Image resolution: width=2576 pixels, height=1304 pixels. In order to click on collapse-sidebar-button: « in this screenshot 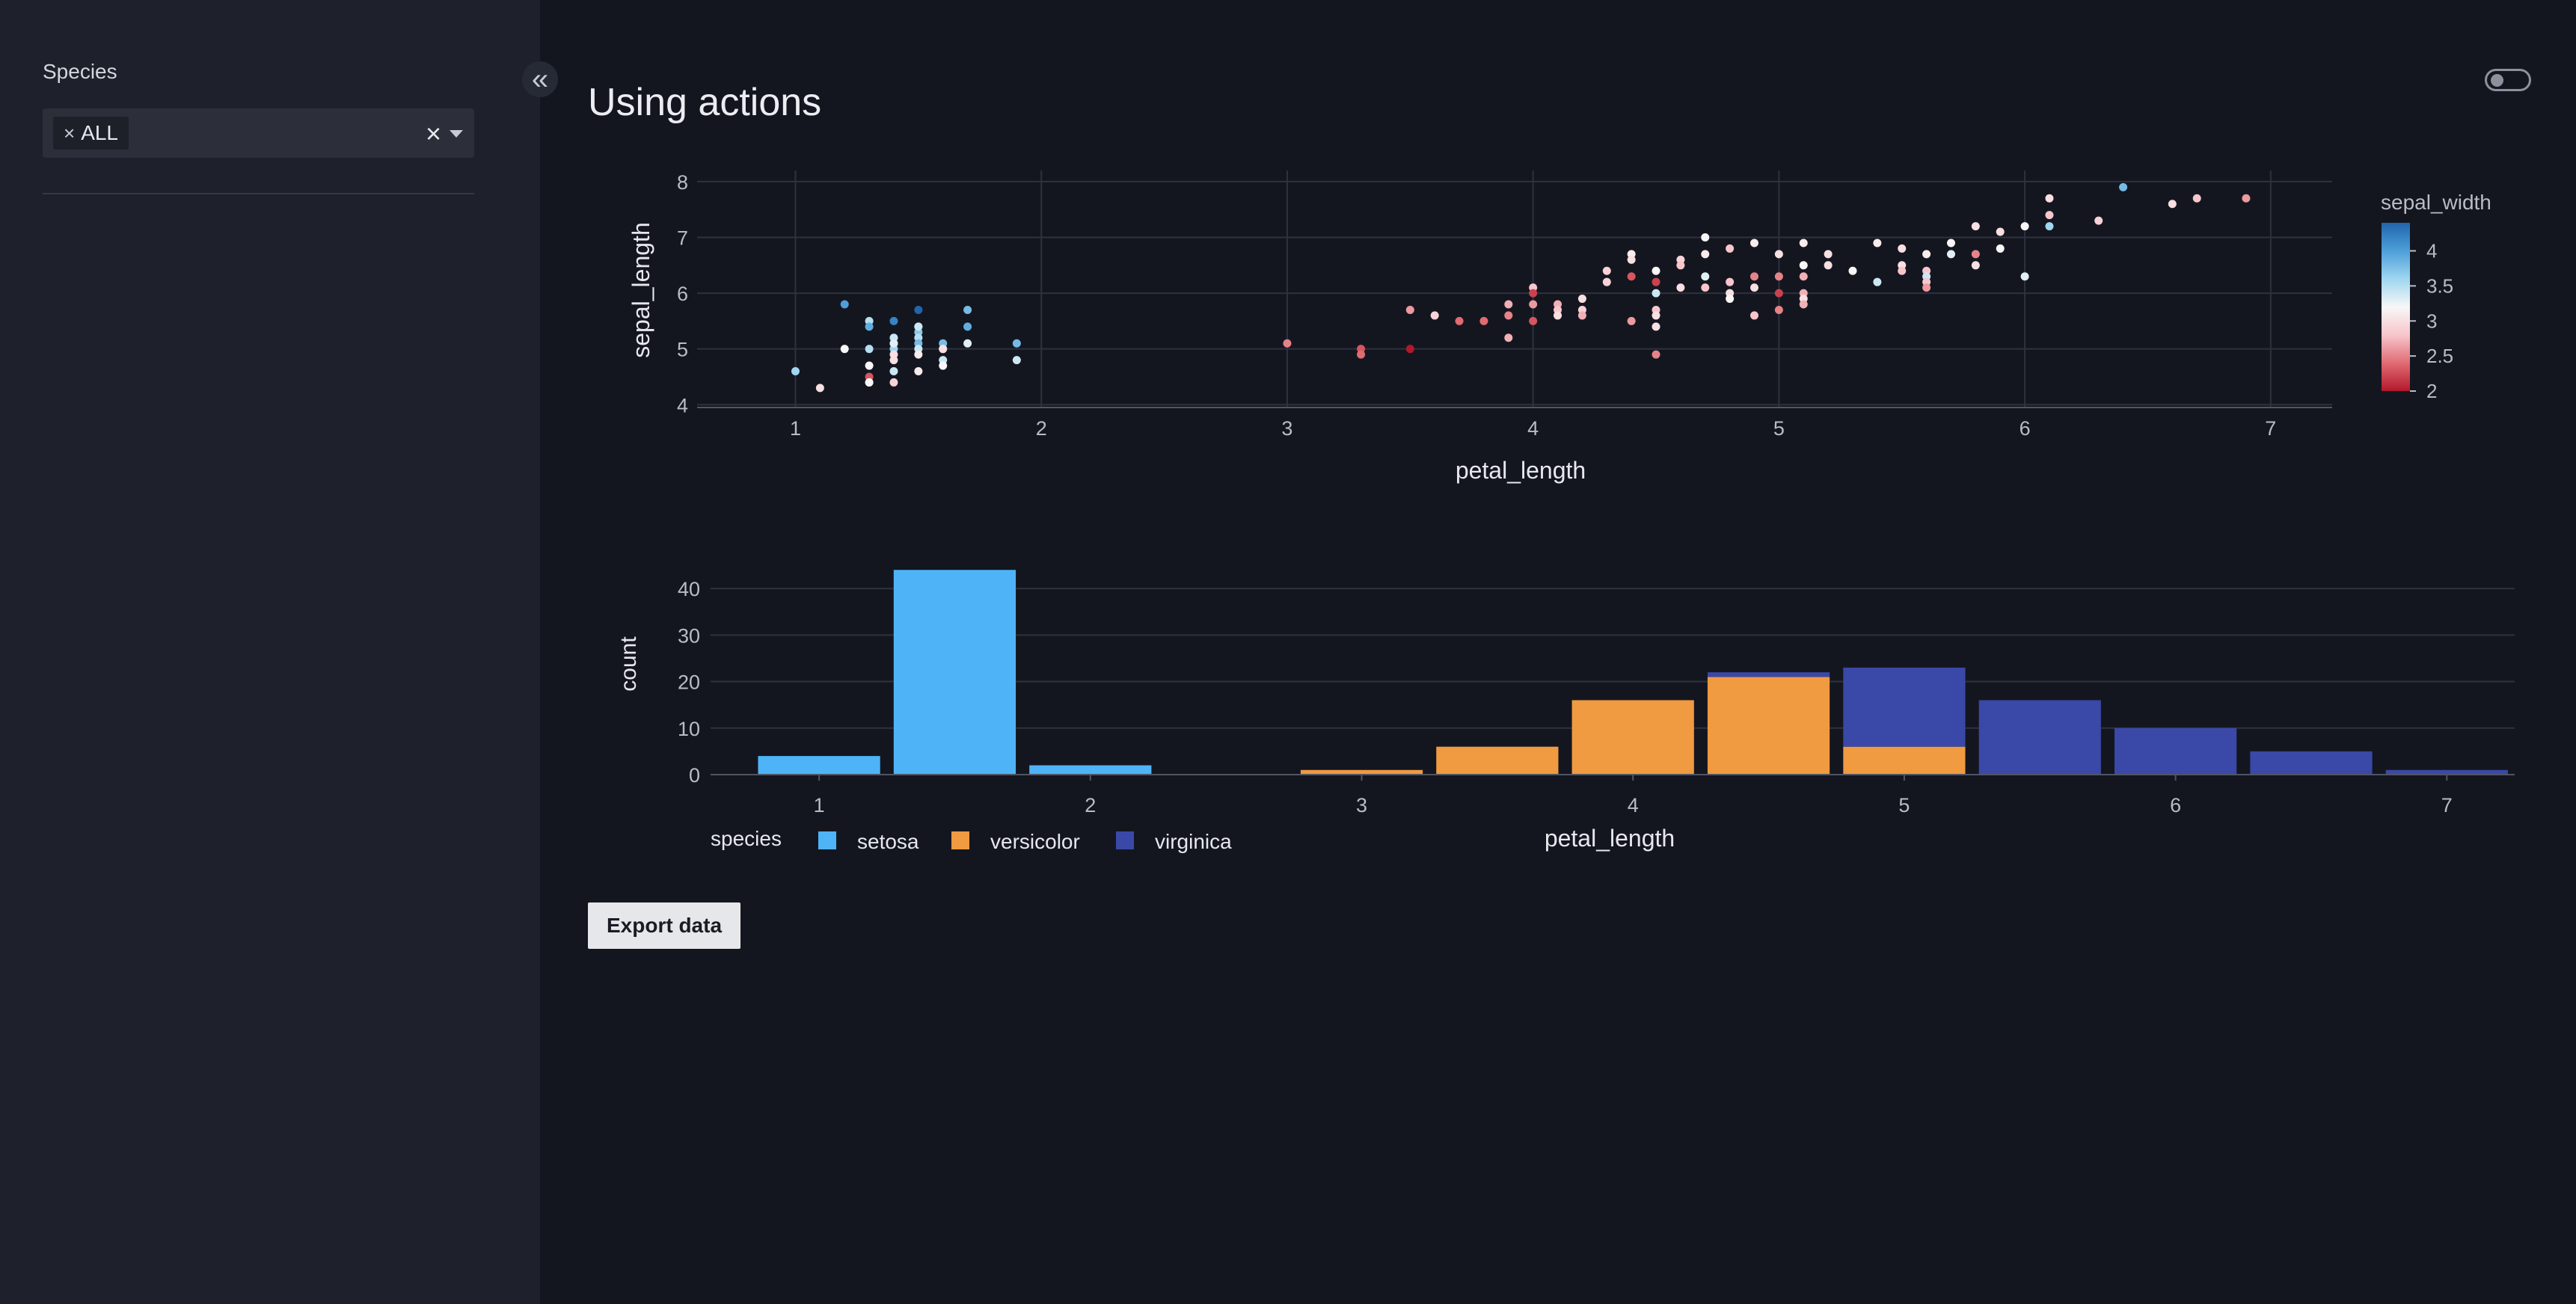, I will do `click(540, 79)`.